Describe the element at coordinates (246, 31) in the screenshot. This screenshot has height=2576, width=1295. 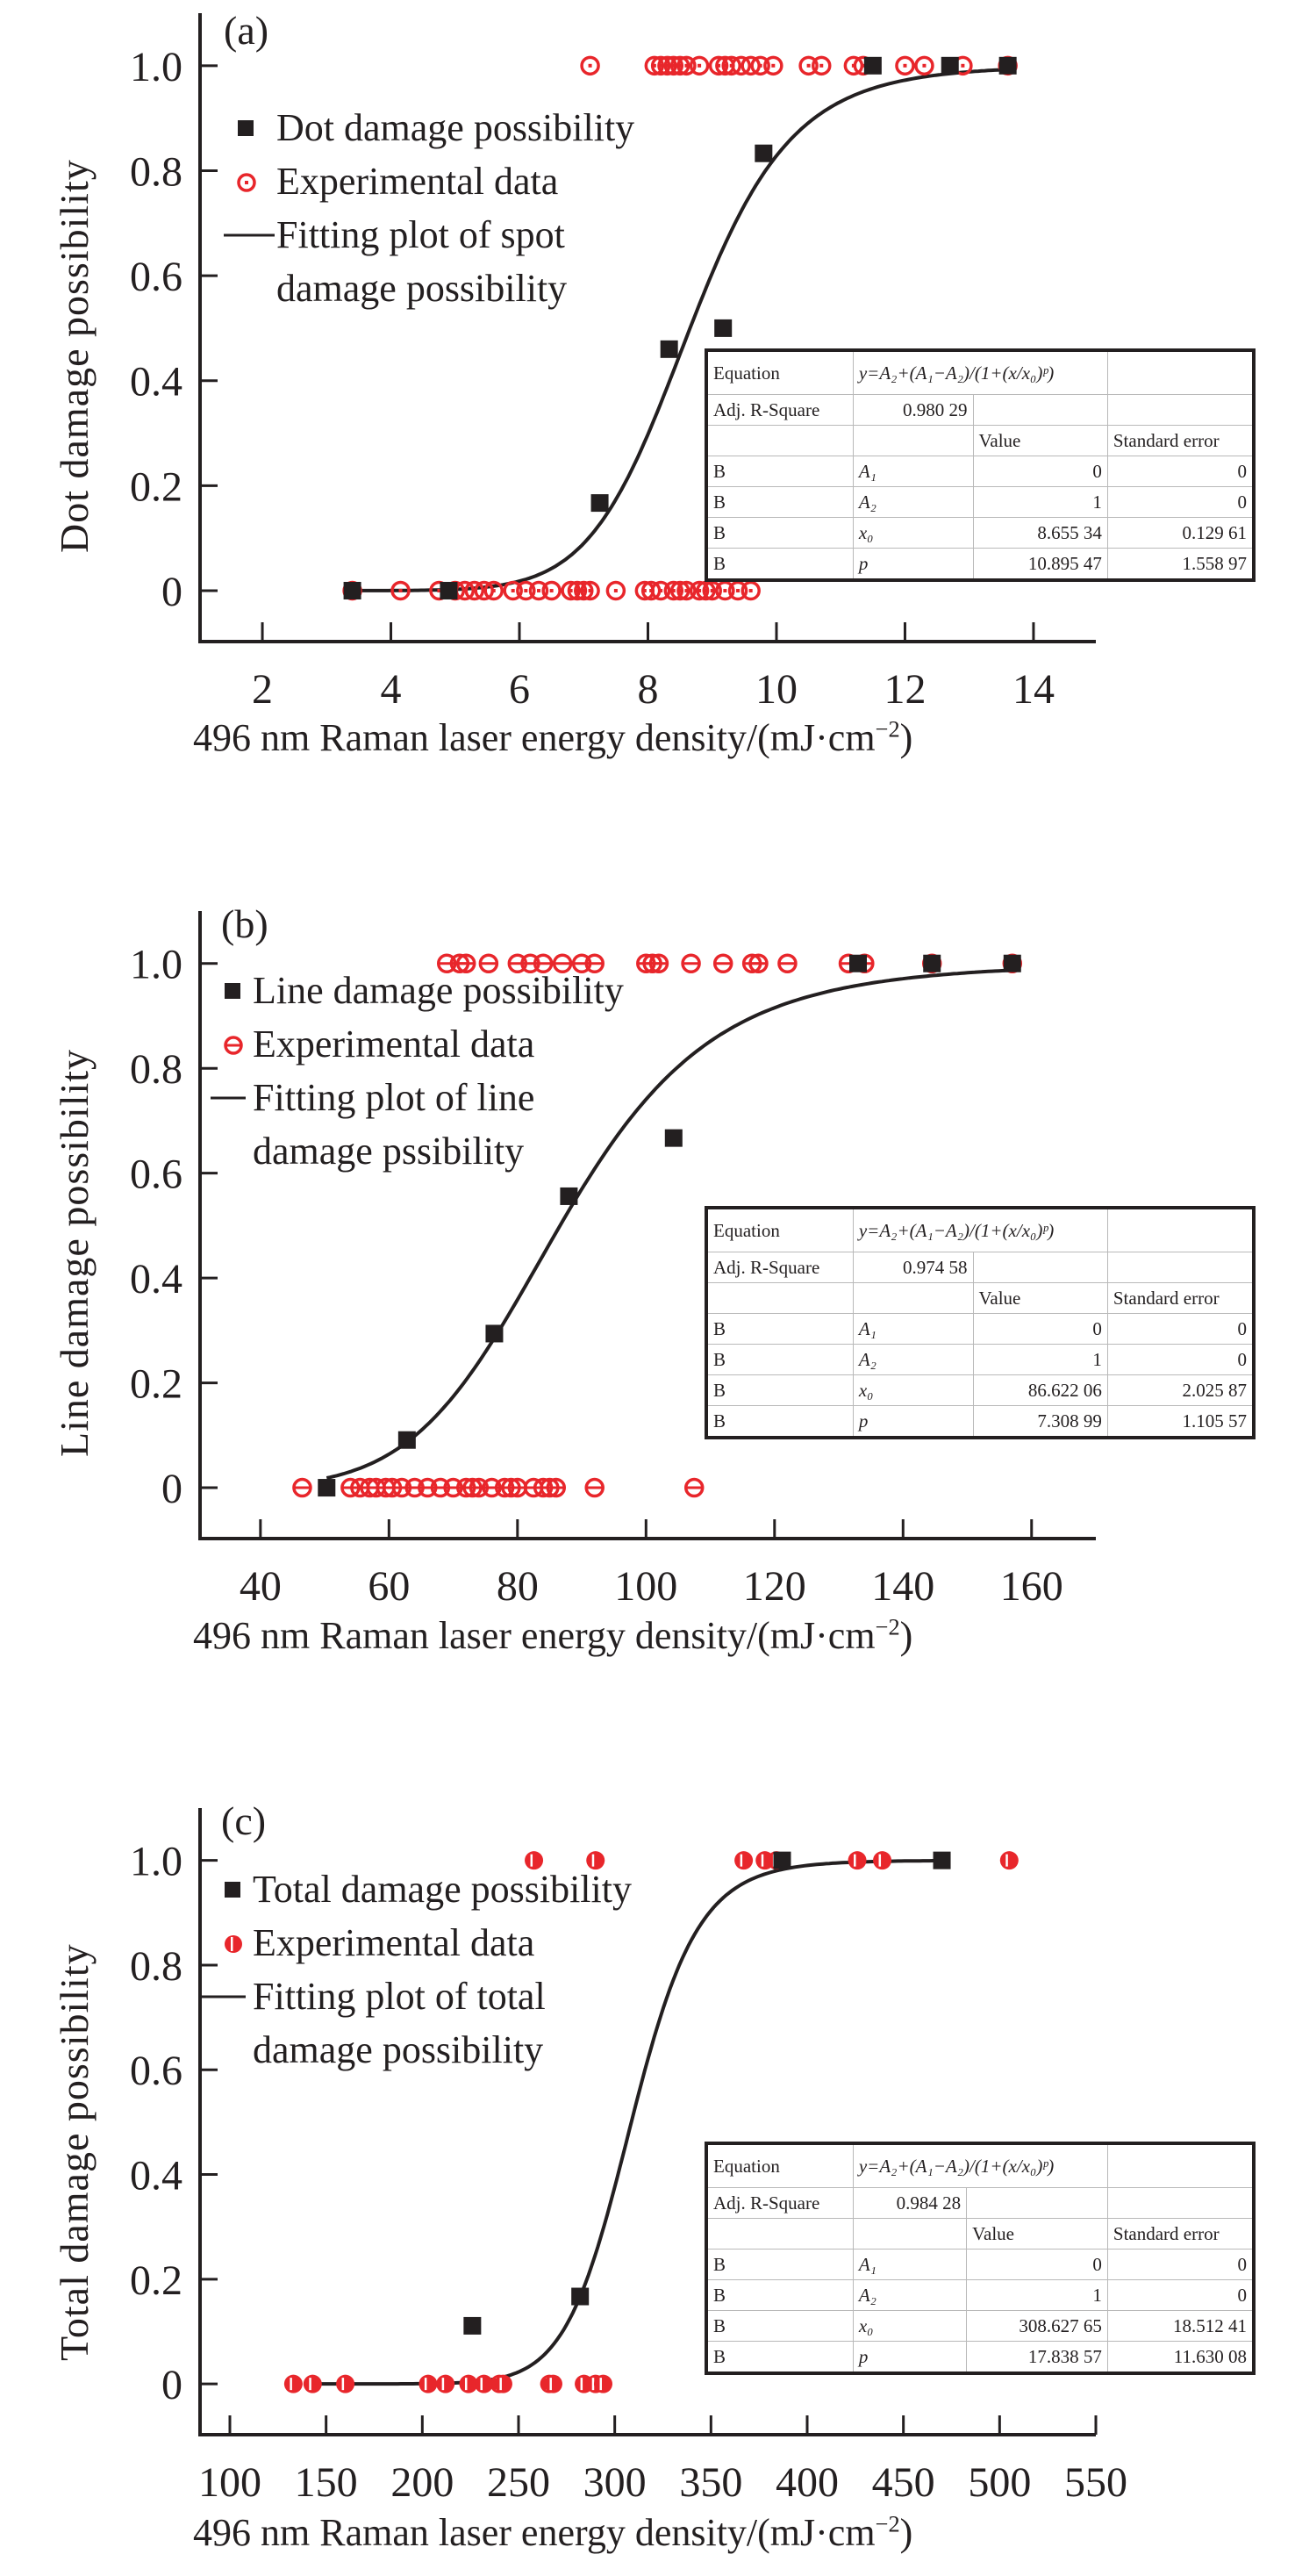
I see `panel-label-a: (a)` at that location.